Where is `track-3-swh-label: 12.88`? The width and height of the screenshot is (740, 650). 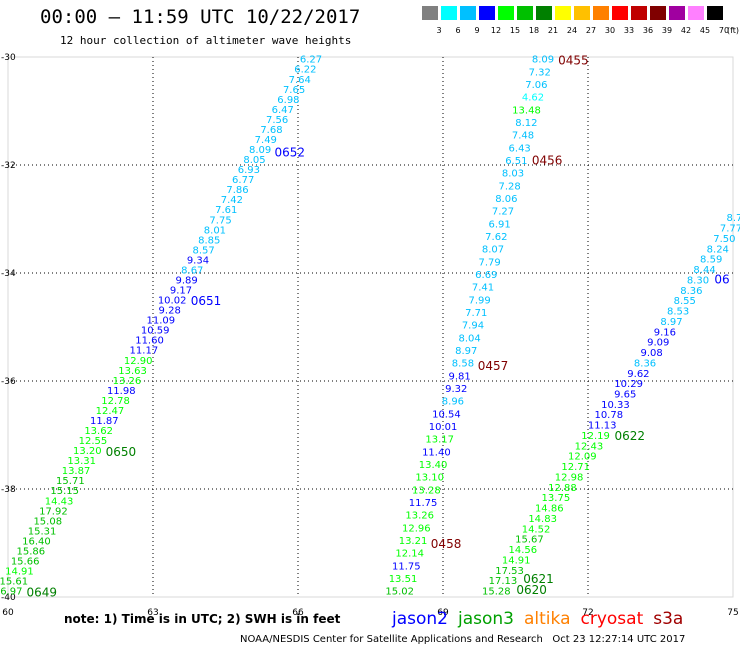
track-3-swh-label: 12.88 is located at coordinates (562, 488).